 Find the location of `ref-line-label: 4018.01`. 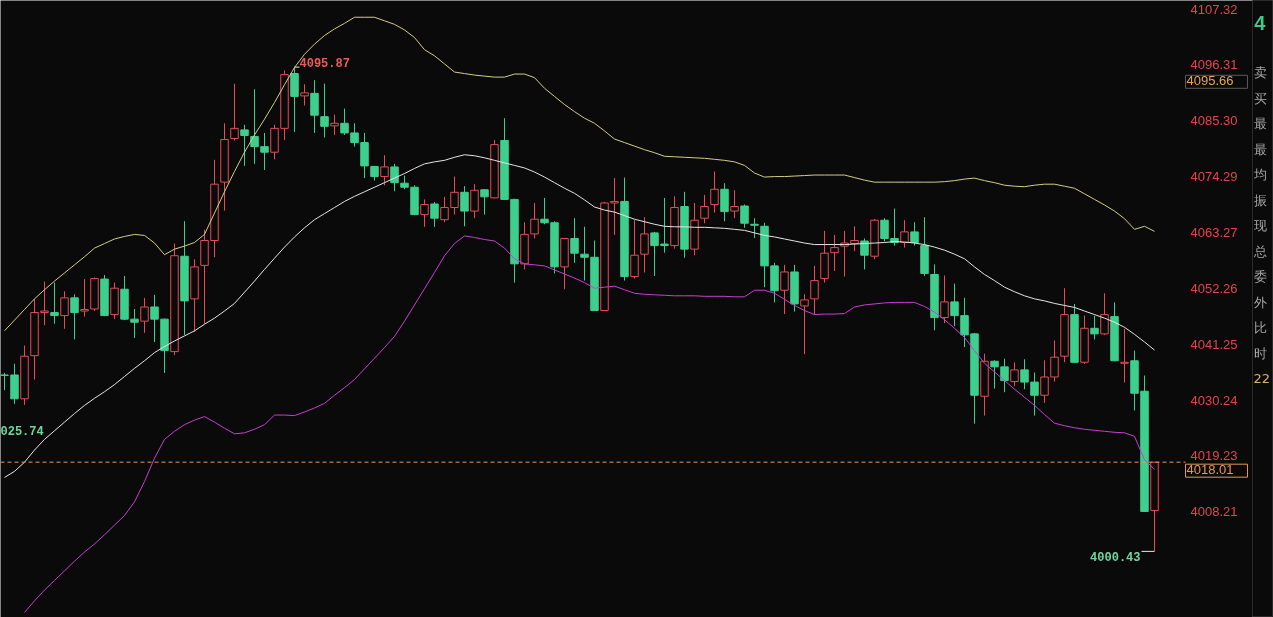

ref-line-label: 4018.01 is located at coordinates (1210, 470).